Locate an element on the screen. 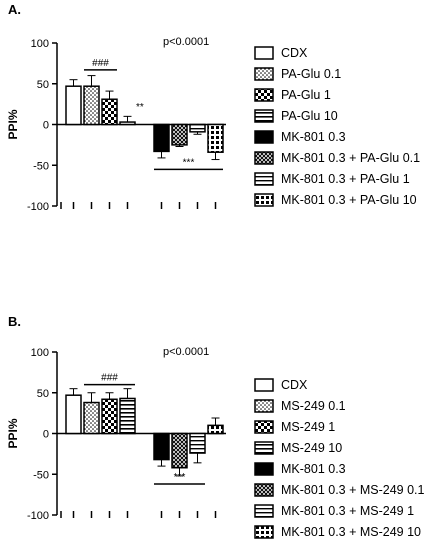 The width and height of the screenshot is (440, 550). legend-label: PA-Glu 1 is located at coordinates (306, 95).